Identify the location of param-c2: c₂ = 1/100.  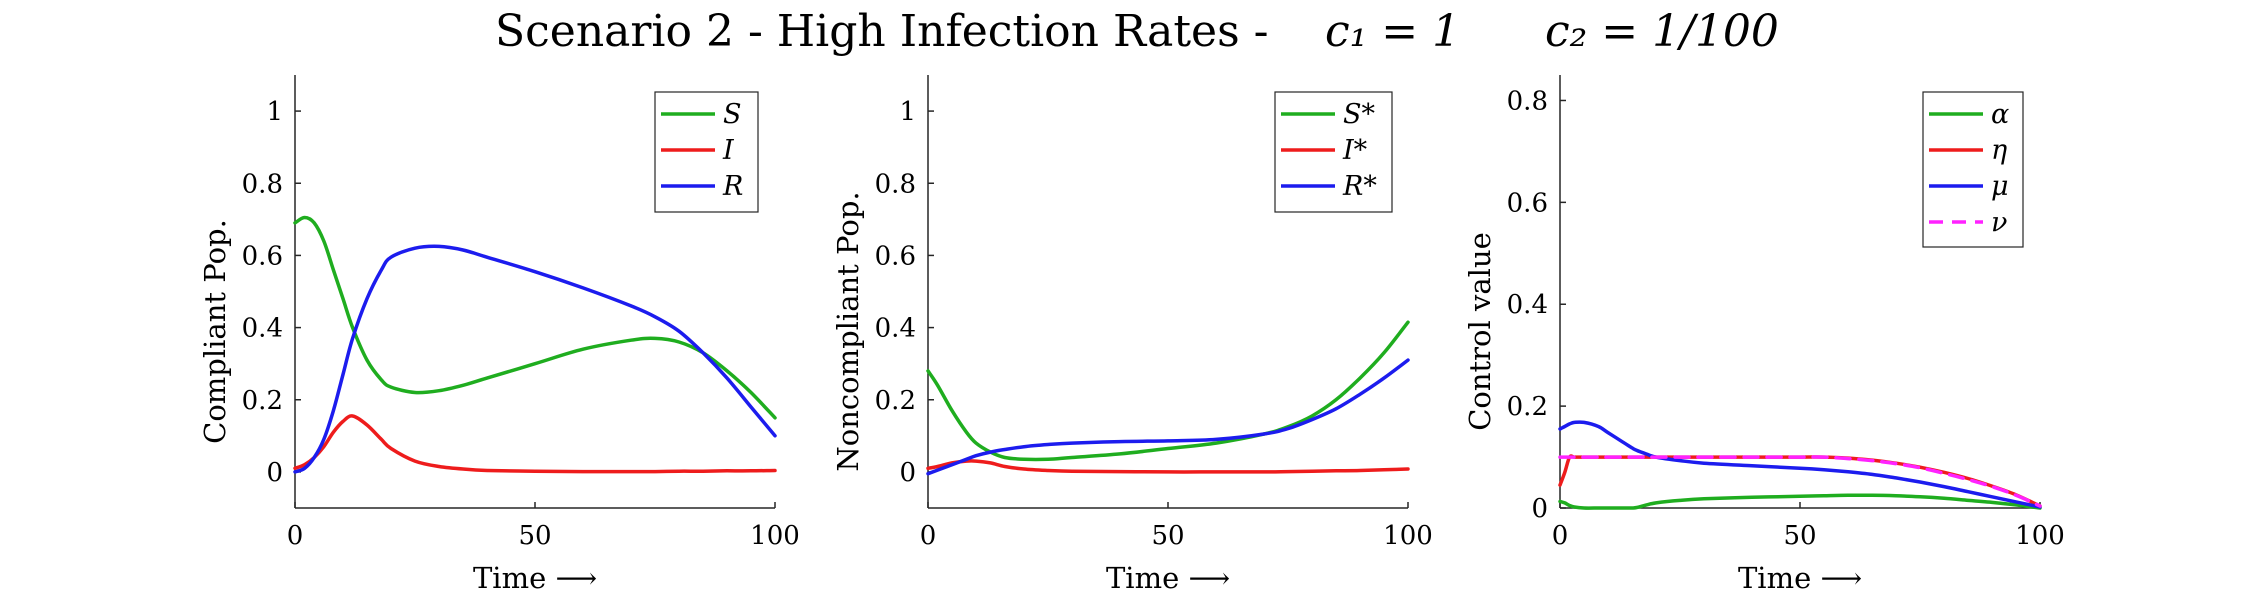
(1662, 31).